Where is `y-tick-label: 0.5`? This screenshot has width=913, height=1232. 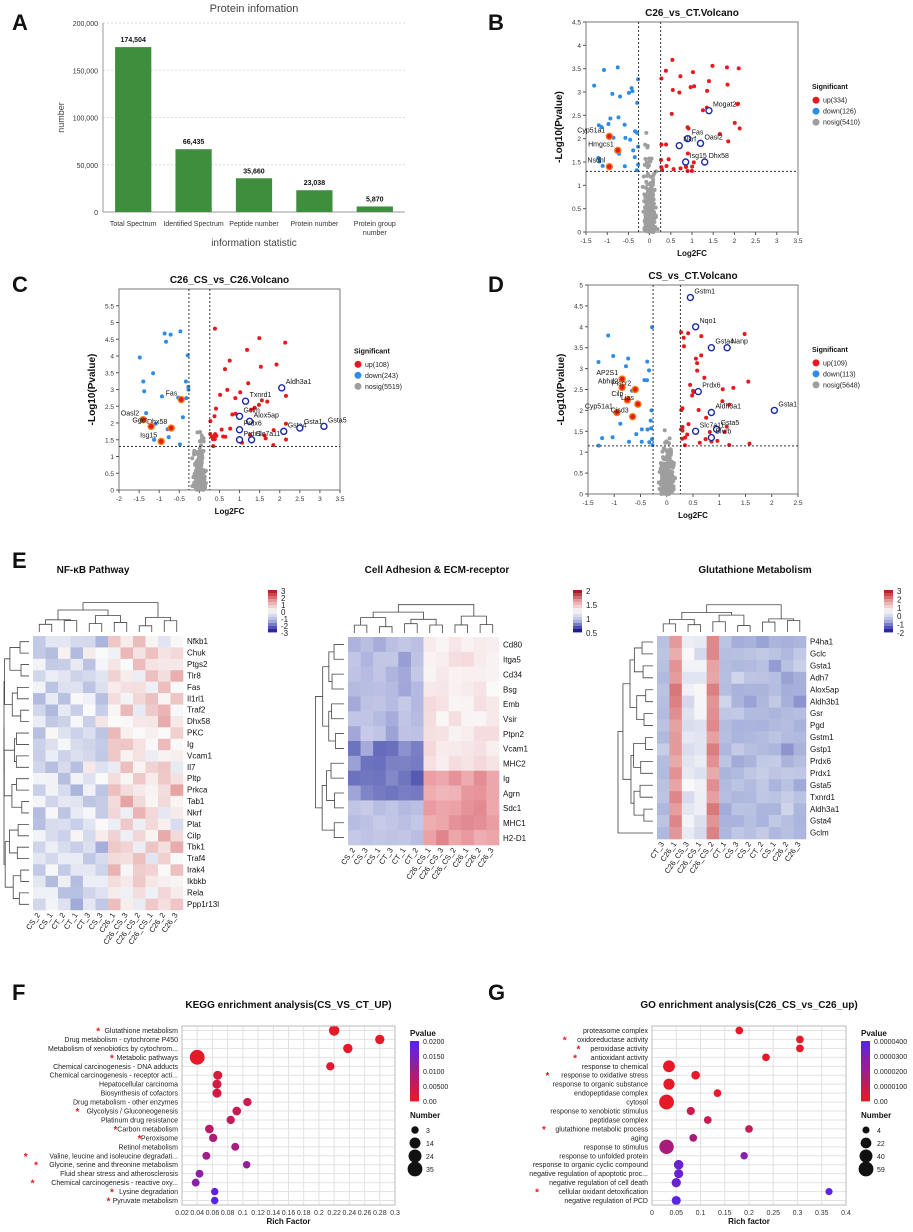
y-tick-label: 0.5 is located at coordinates (578, 474).